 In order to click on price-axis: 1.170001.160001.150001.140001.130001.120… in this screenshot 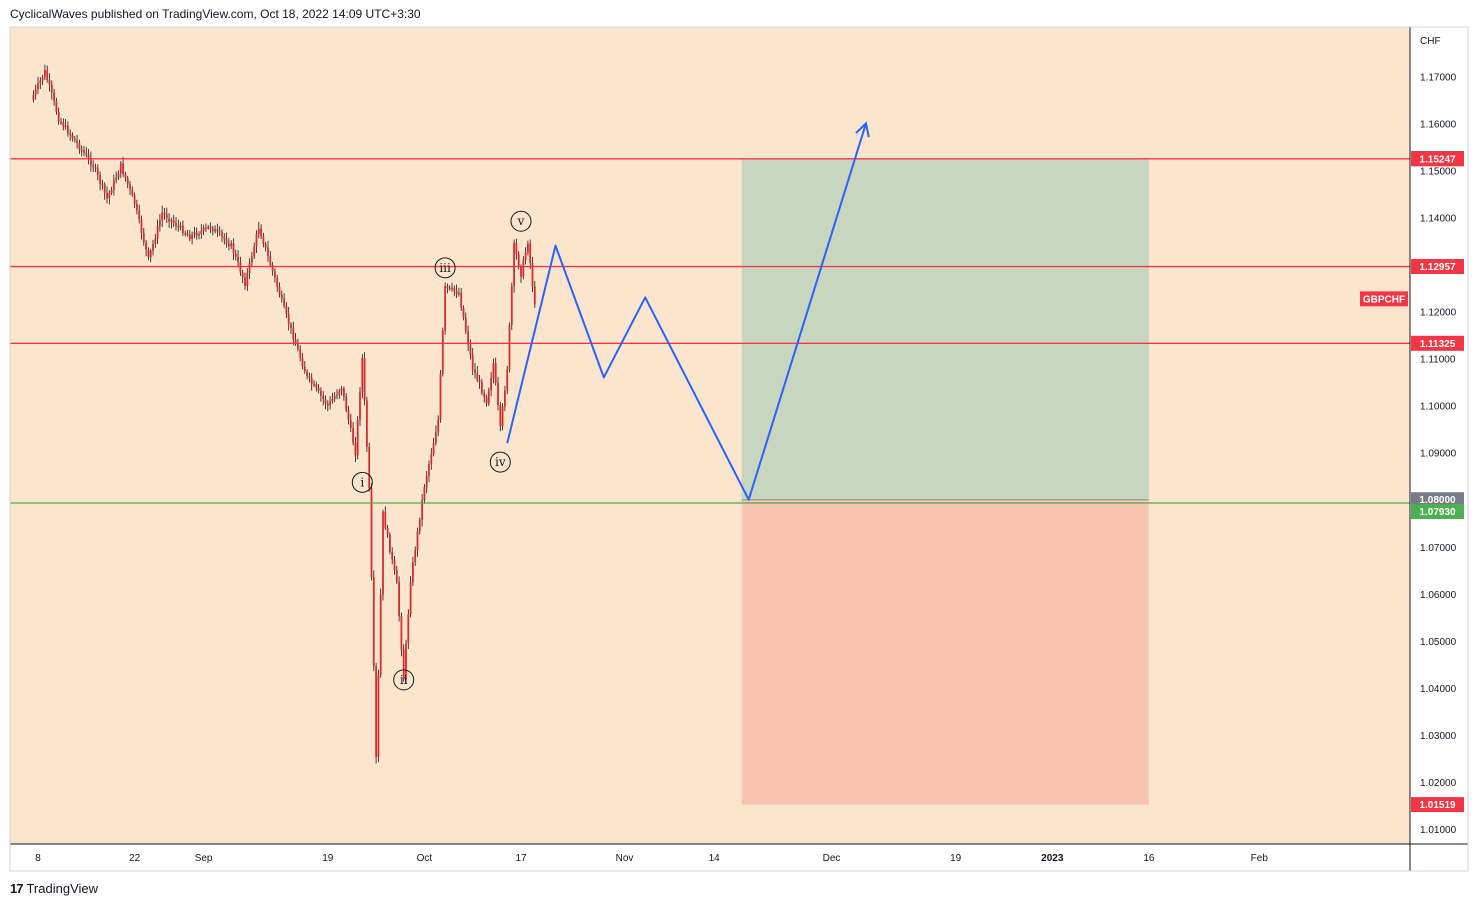, I will do `click(1438, 454)`.